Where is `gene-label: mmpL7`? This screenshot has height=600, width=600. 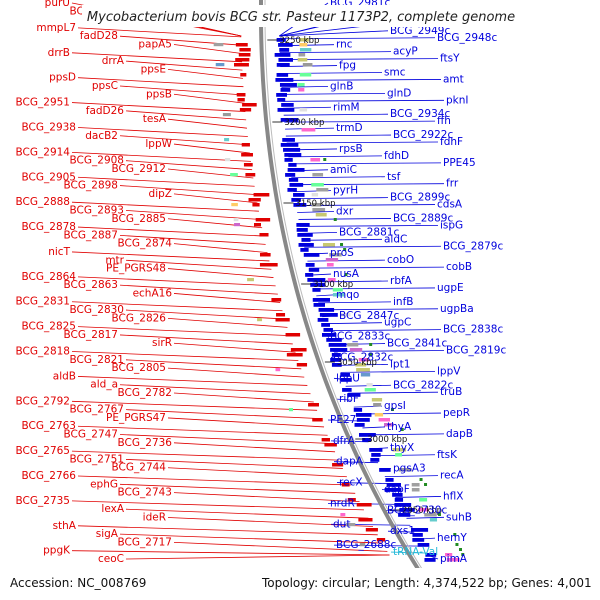
gene-label: mmpL7 is located at coordinates (56, 28).